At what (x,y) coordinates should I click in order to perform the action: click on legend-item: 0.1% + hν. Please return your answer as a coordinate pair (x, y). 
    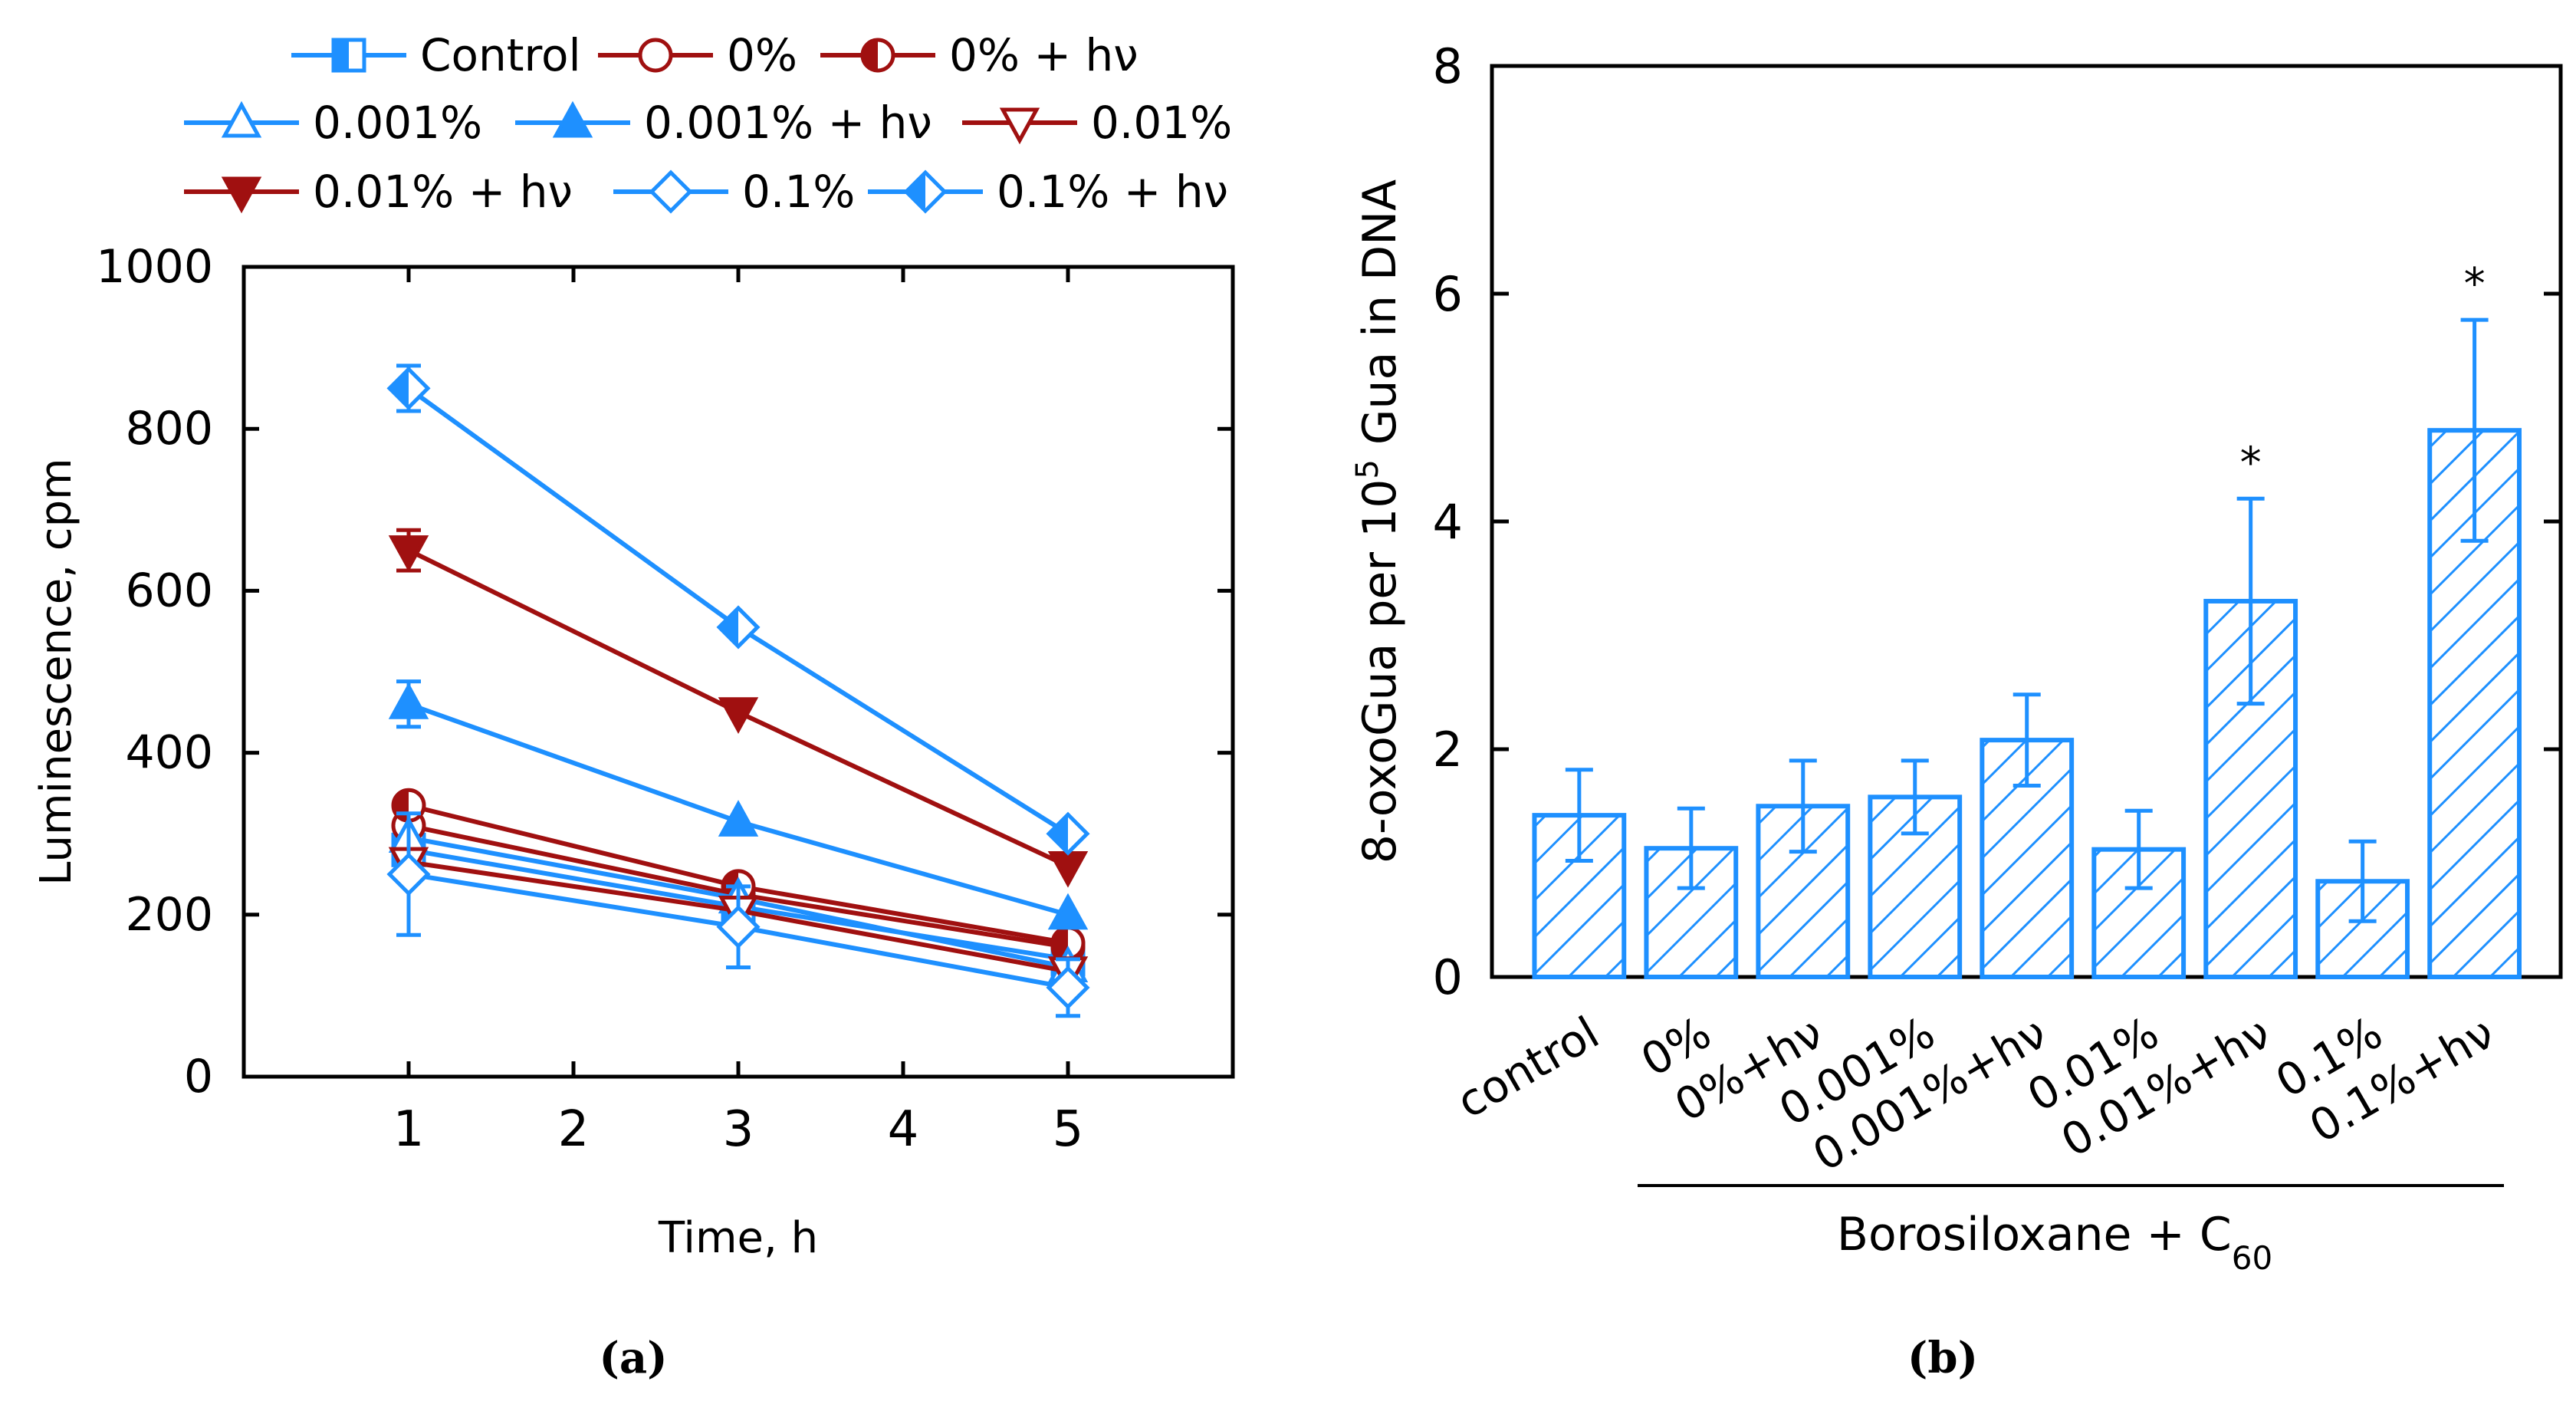
    Looking at the image, I should click on (1048, 192).